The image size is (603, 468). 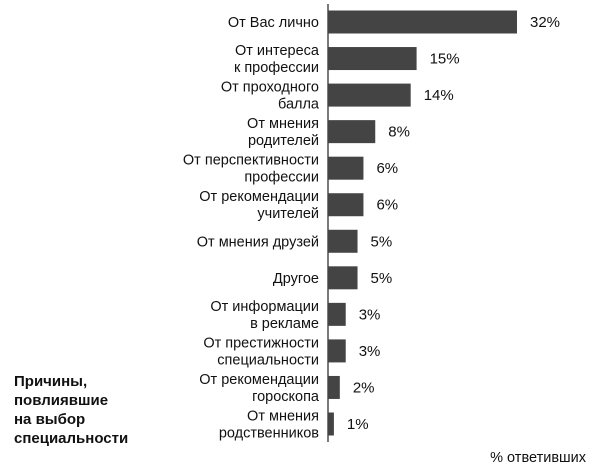 What do you see at coordinates (299, 105) in the screenshot?
I see `category-label-line: балла` at bounding box center [299, 105].